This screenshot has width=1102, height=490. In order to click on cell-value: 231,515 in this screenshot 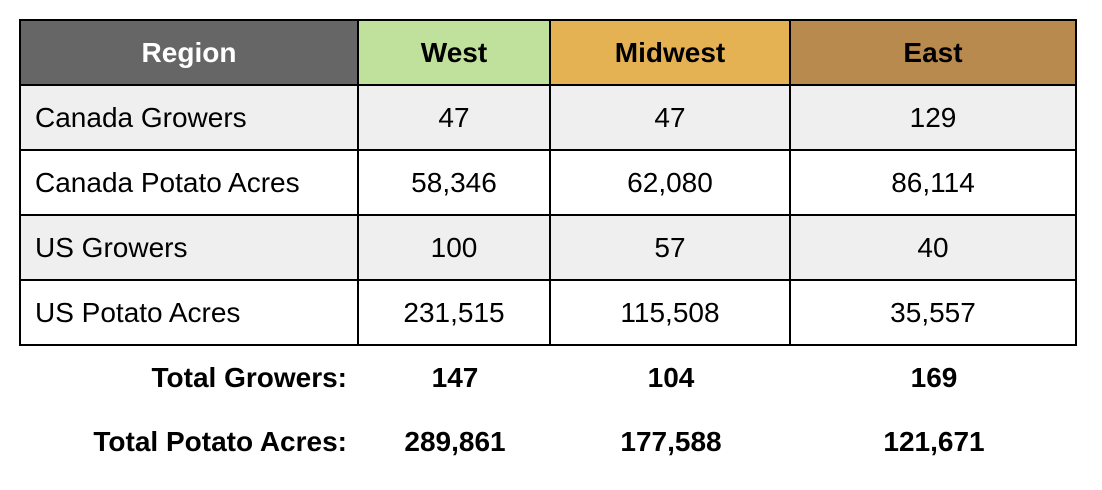, I will do `click(454, 312)`.